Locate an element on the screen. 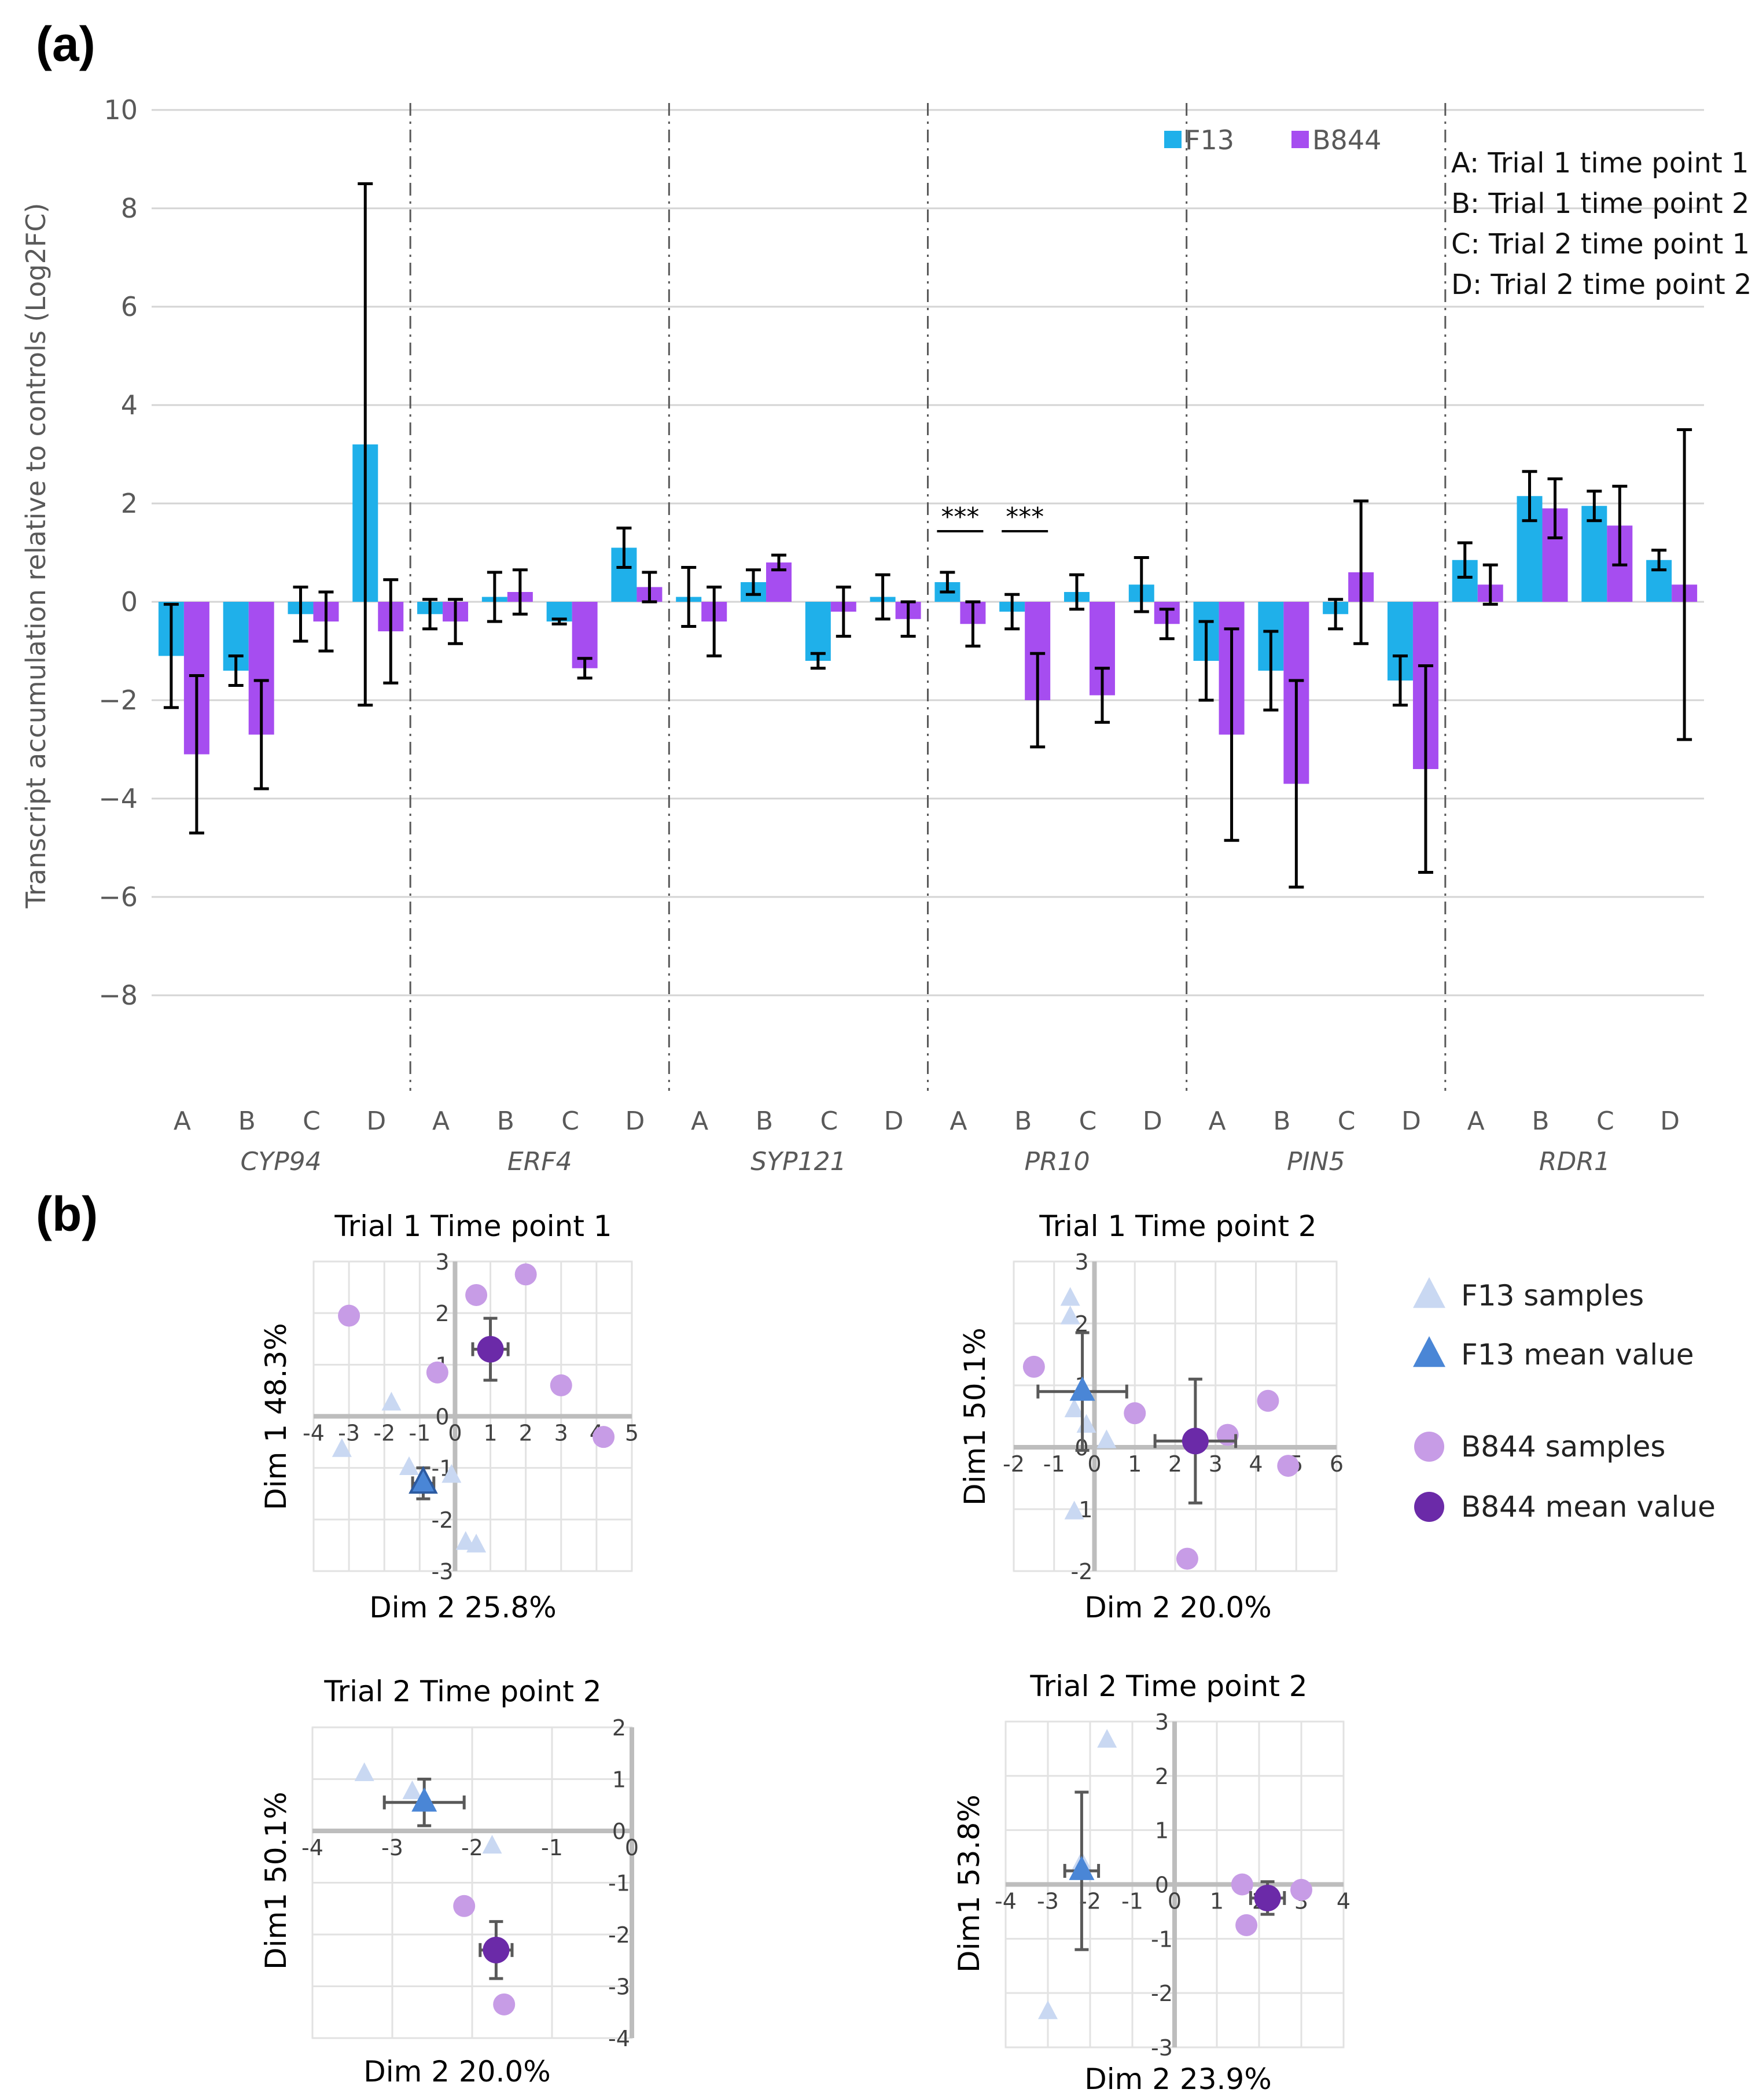 The width and height of the screenshot is (1759, 2100). legend-f13-mean-icon is located at coordinates (1429, 1351).